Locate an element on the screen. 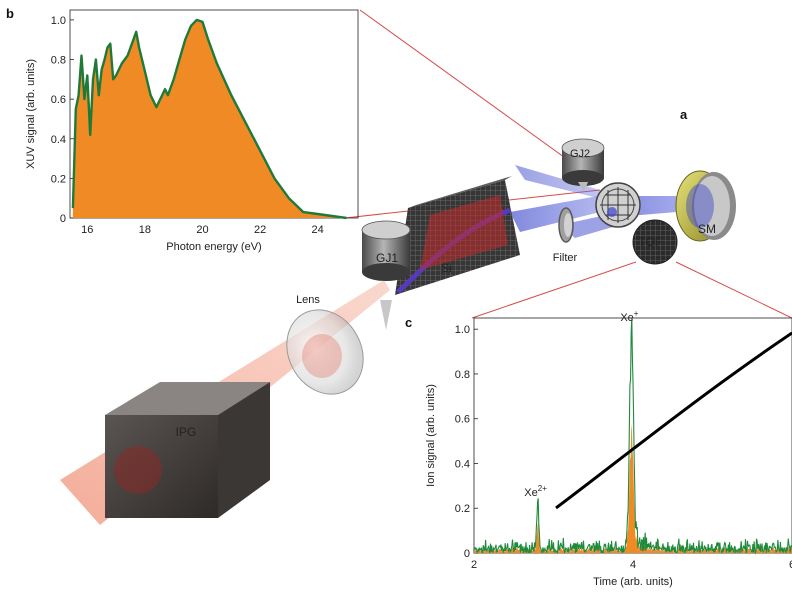  gj2-gas-jet is located at coordinates (583, 165).